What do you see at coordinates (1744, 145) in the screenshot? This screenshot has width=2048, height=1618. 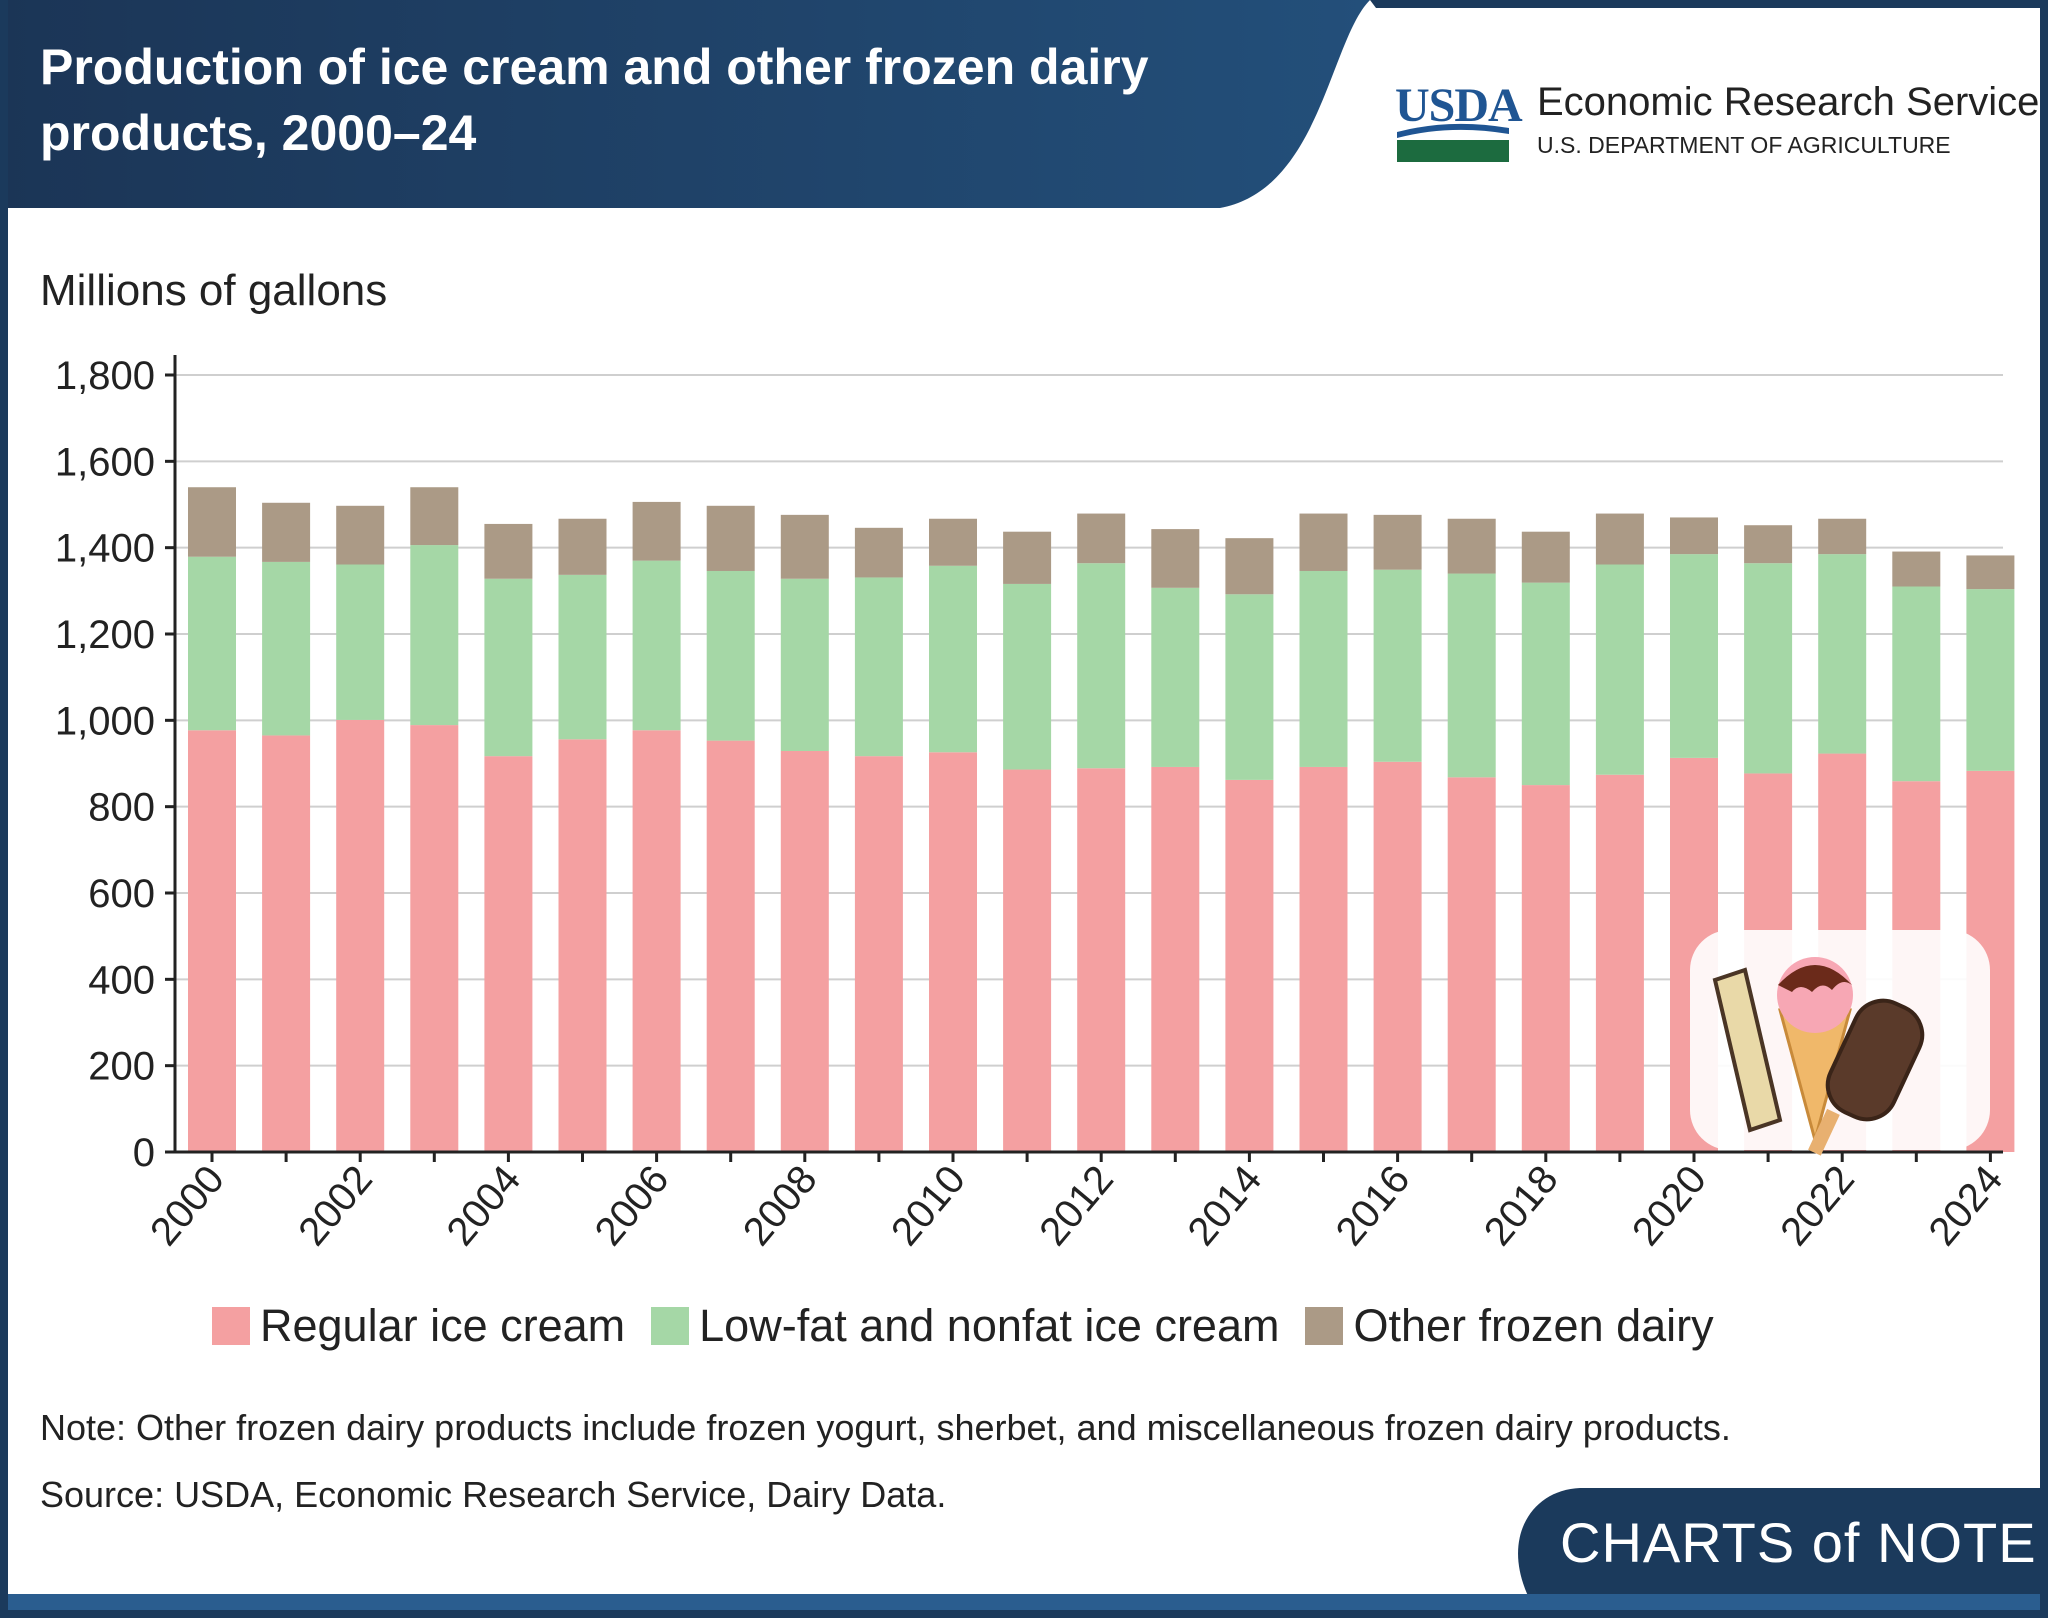 I see `department-name: U.S. DEPARTMENT OF AGRICULTURE` at bounding box center [1744, 145].